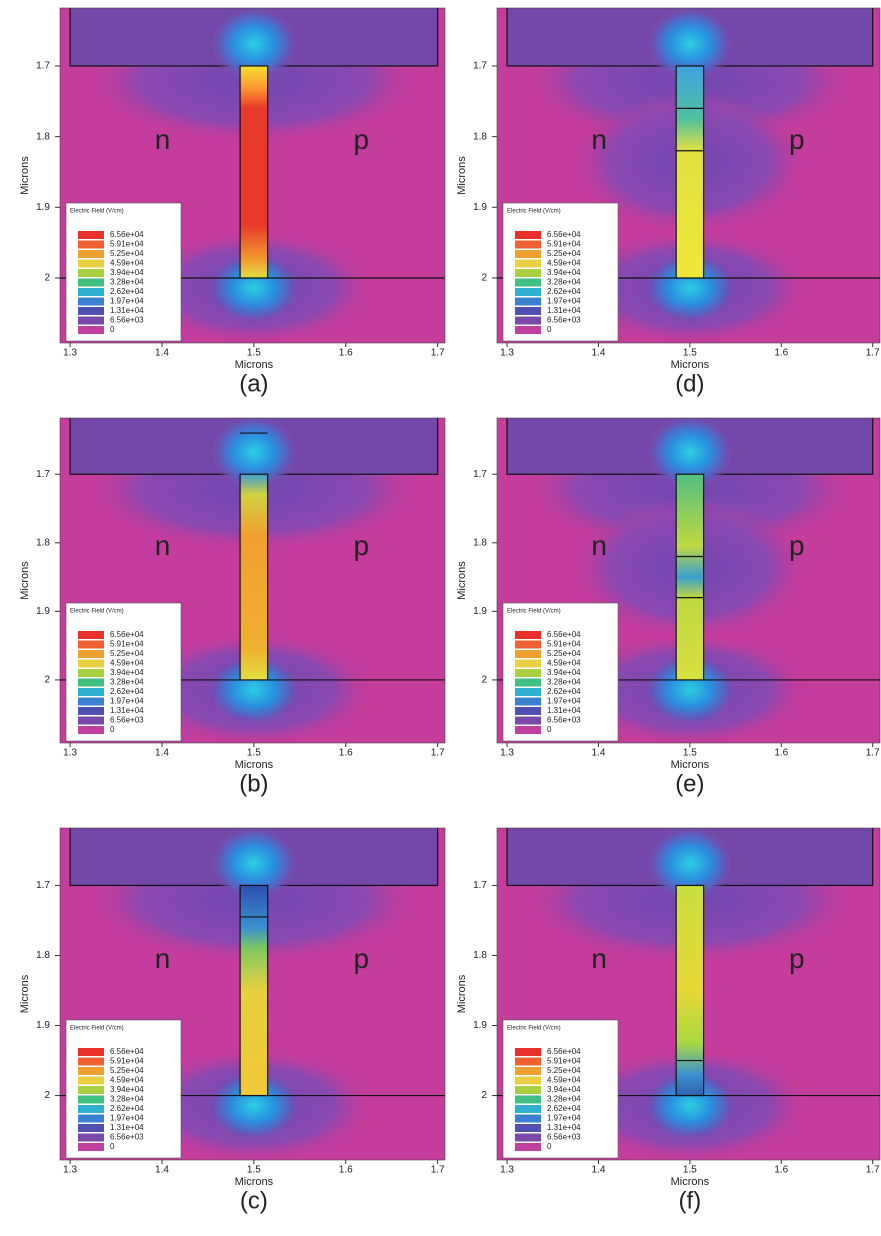 The width and height of the screenshot is (881, 1236). I want to click on panel-label: (e), so click(689, 783).